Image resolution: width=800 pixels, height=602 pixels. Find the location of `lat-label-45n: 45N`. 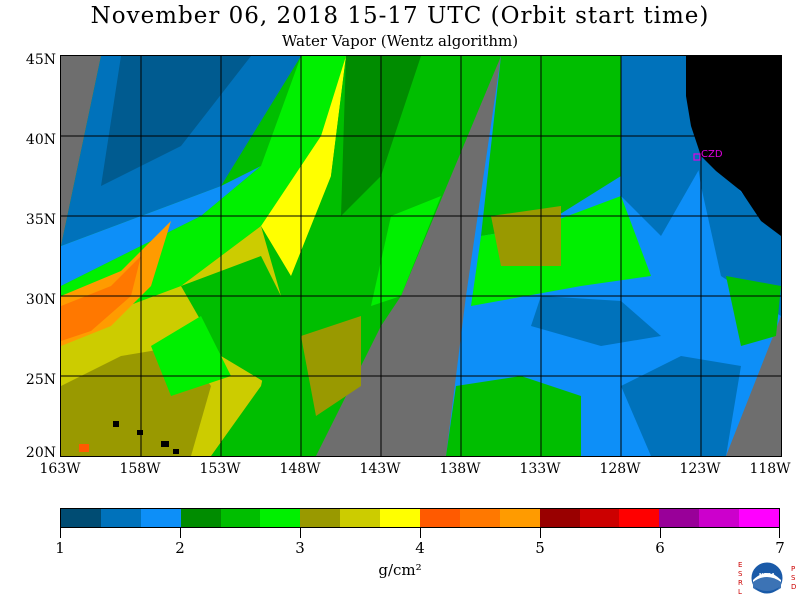

lat-label-45n: 45N is located at coordinates (40, 60).